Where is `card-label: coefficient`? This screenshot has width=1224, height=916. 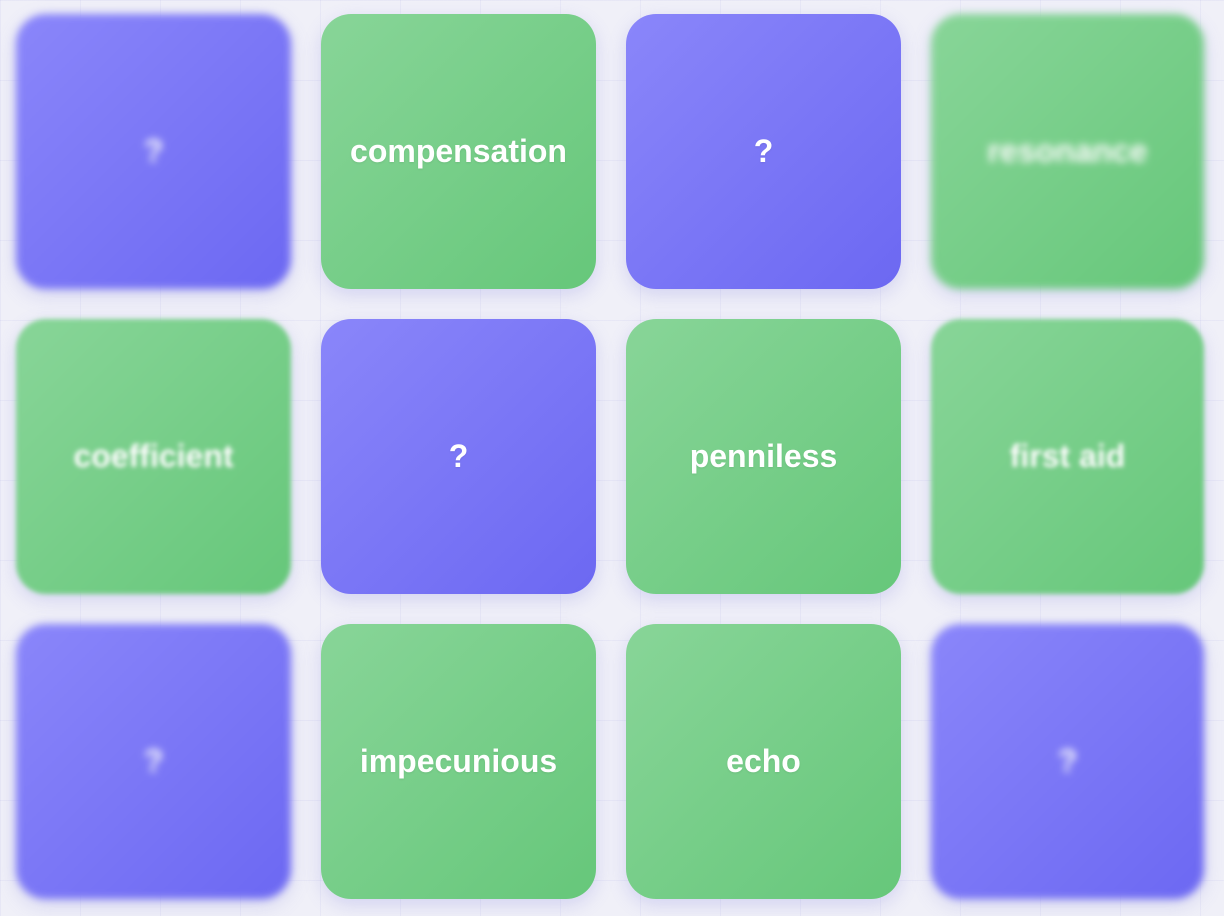 card-label: coefficient is located at coordinates (153, 456).